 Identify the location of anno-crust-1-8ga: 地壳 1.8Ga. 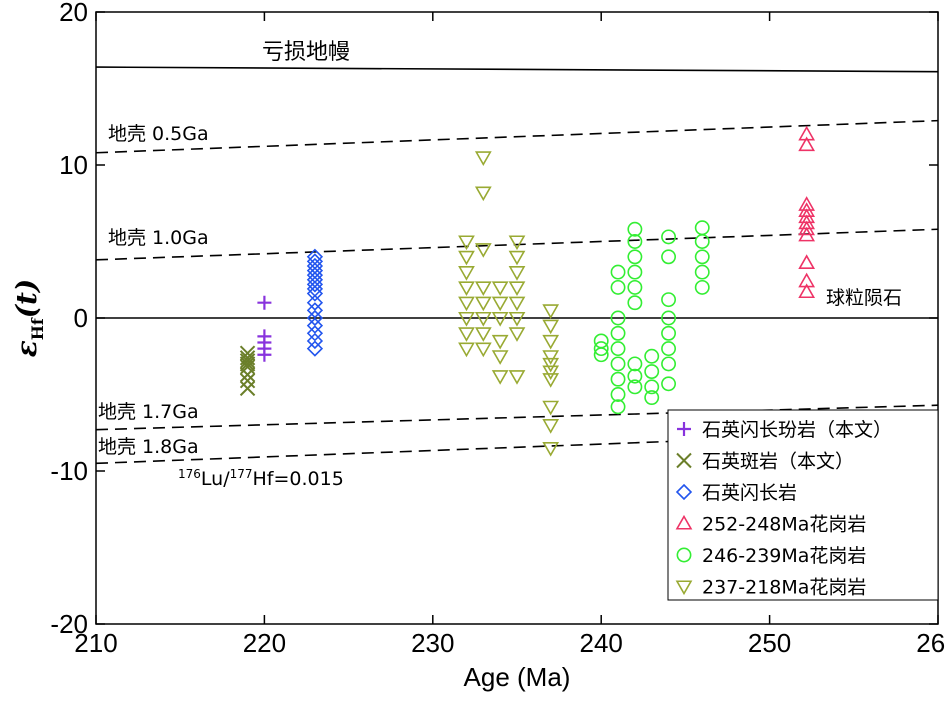
(148, 447).